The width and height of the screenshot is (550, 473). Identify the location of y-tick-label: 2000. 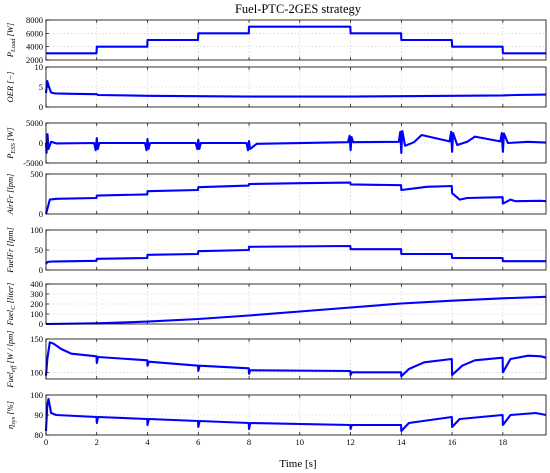
(34, 60).